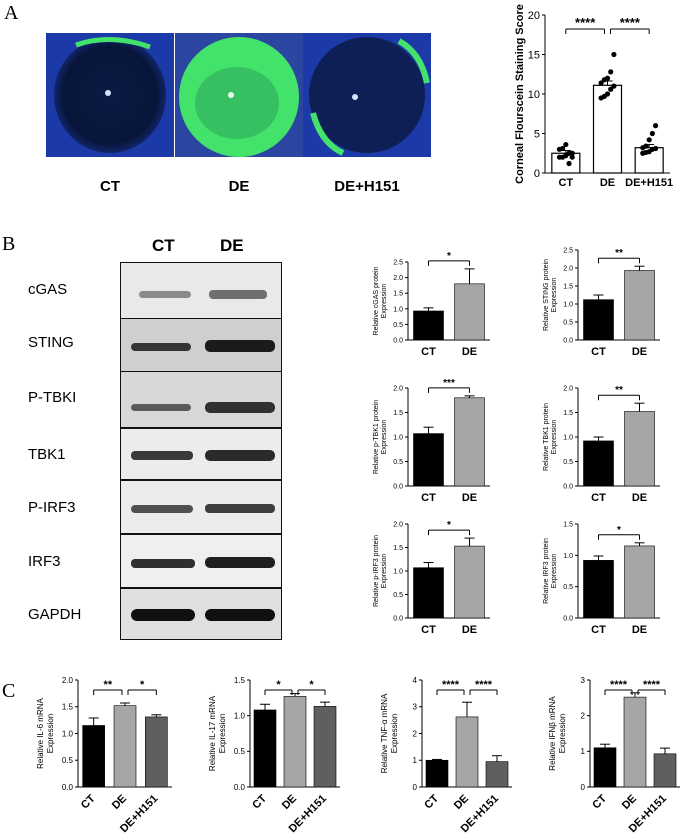 The width and height of the screenshot is (691, 840). Describe the element at coordinates (44, 561) in the screenshot. I see `blot-label-irf3: IRF3` at that location.